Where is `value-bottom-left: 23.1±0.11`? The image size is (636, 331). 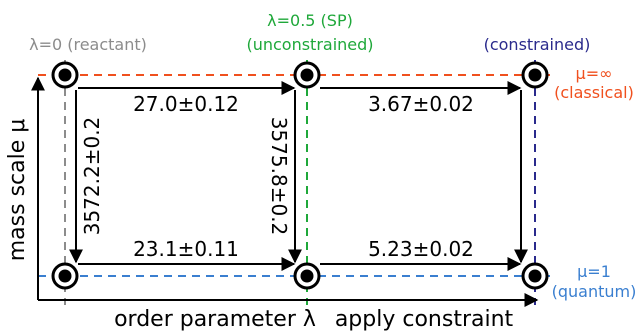
value-bottom-left: 23.1±0.11 is located at coordinates (186, 249).